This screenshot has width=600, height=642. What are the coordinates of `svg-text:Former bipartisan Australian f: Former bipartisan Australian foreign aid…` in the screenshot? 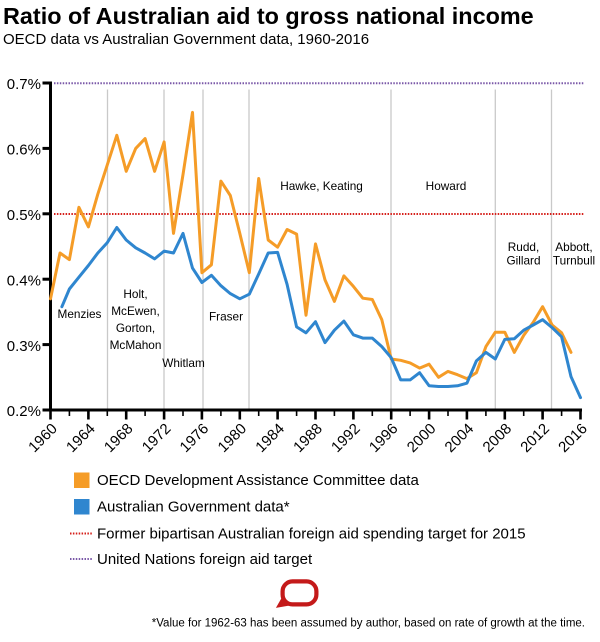 It's located at (311, 534).